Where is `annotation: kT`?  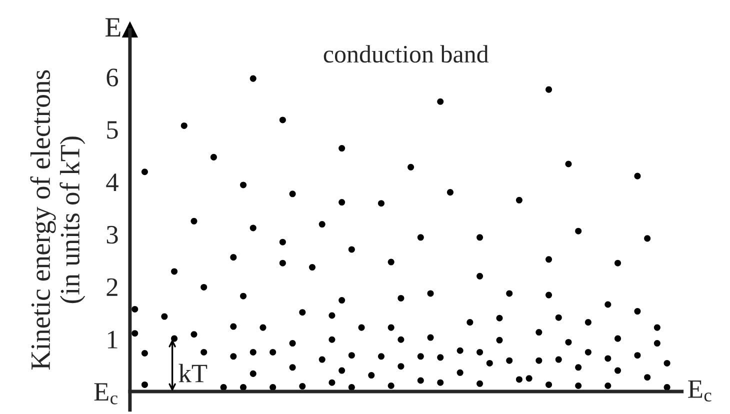 annotation: kT is located at coordinates (193, 373).